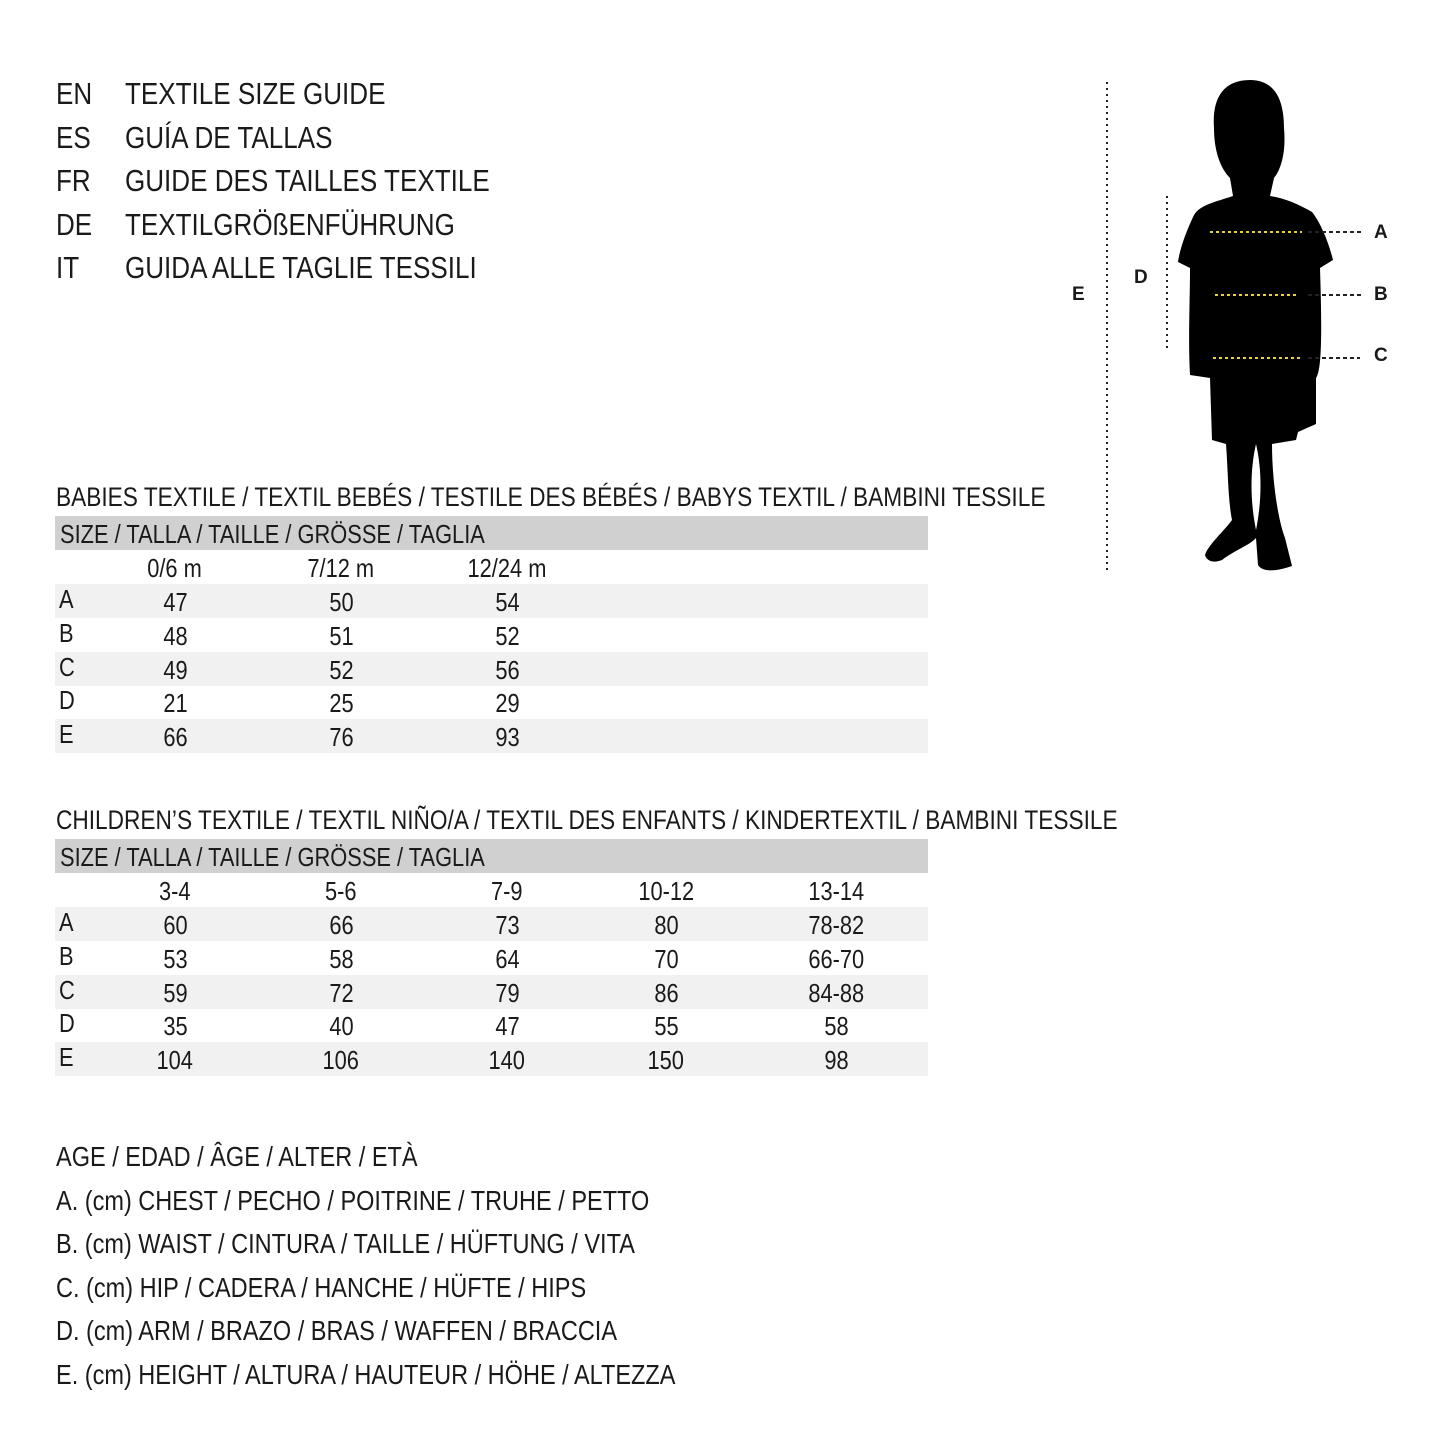 This screenshot has height=1445, width=1445. I want to click on row-label-text: E, so click(66, 734).